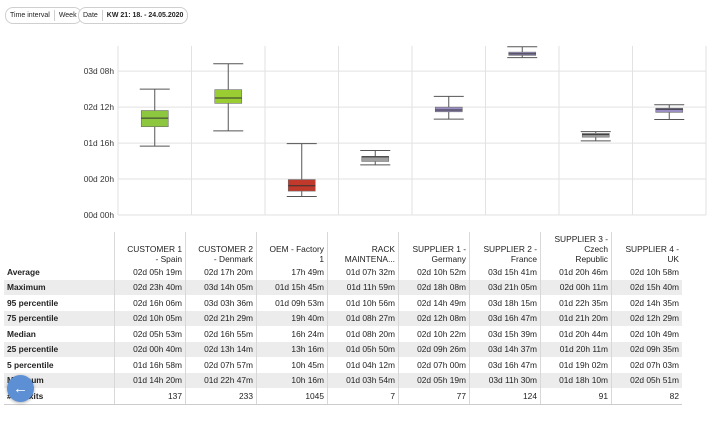 The height and width of the screenshot is (423, 717). I want to click on table-cell: 01d 07h 32m, so click(363, 272).